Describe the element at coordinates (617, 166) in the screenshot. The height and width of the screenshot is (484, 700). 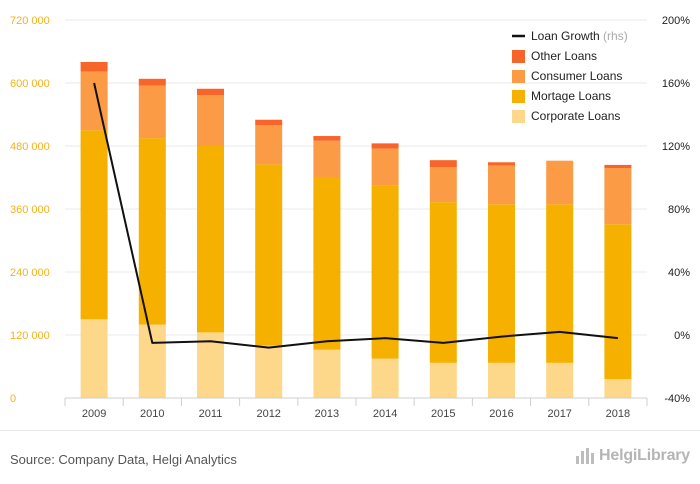
I see `bar-other-loans-2018` at that location.